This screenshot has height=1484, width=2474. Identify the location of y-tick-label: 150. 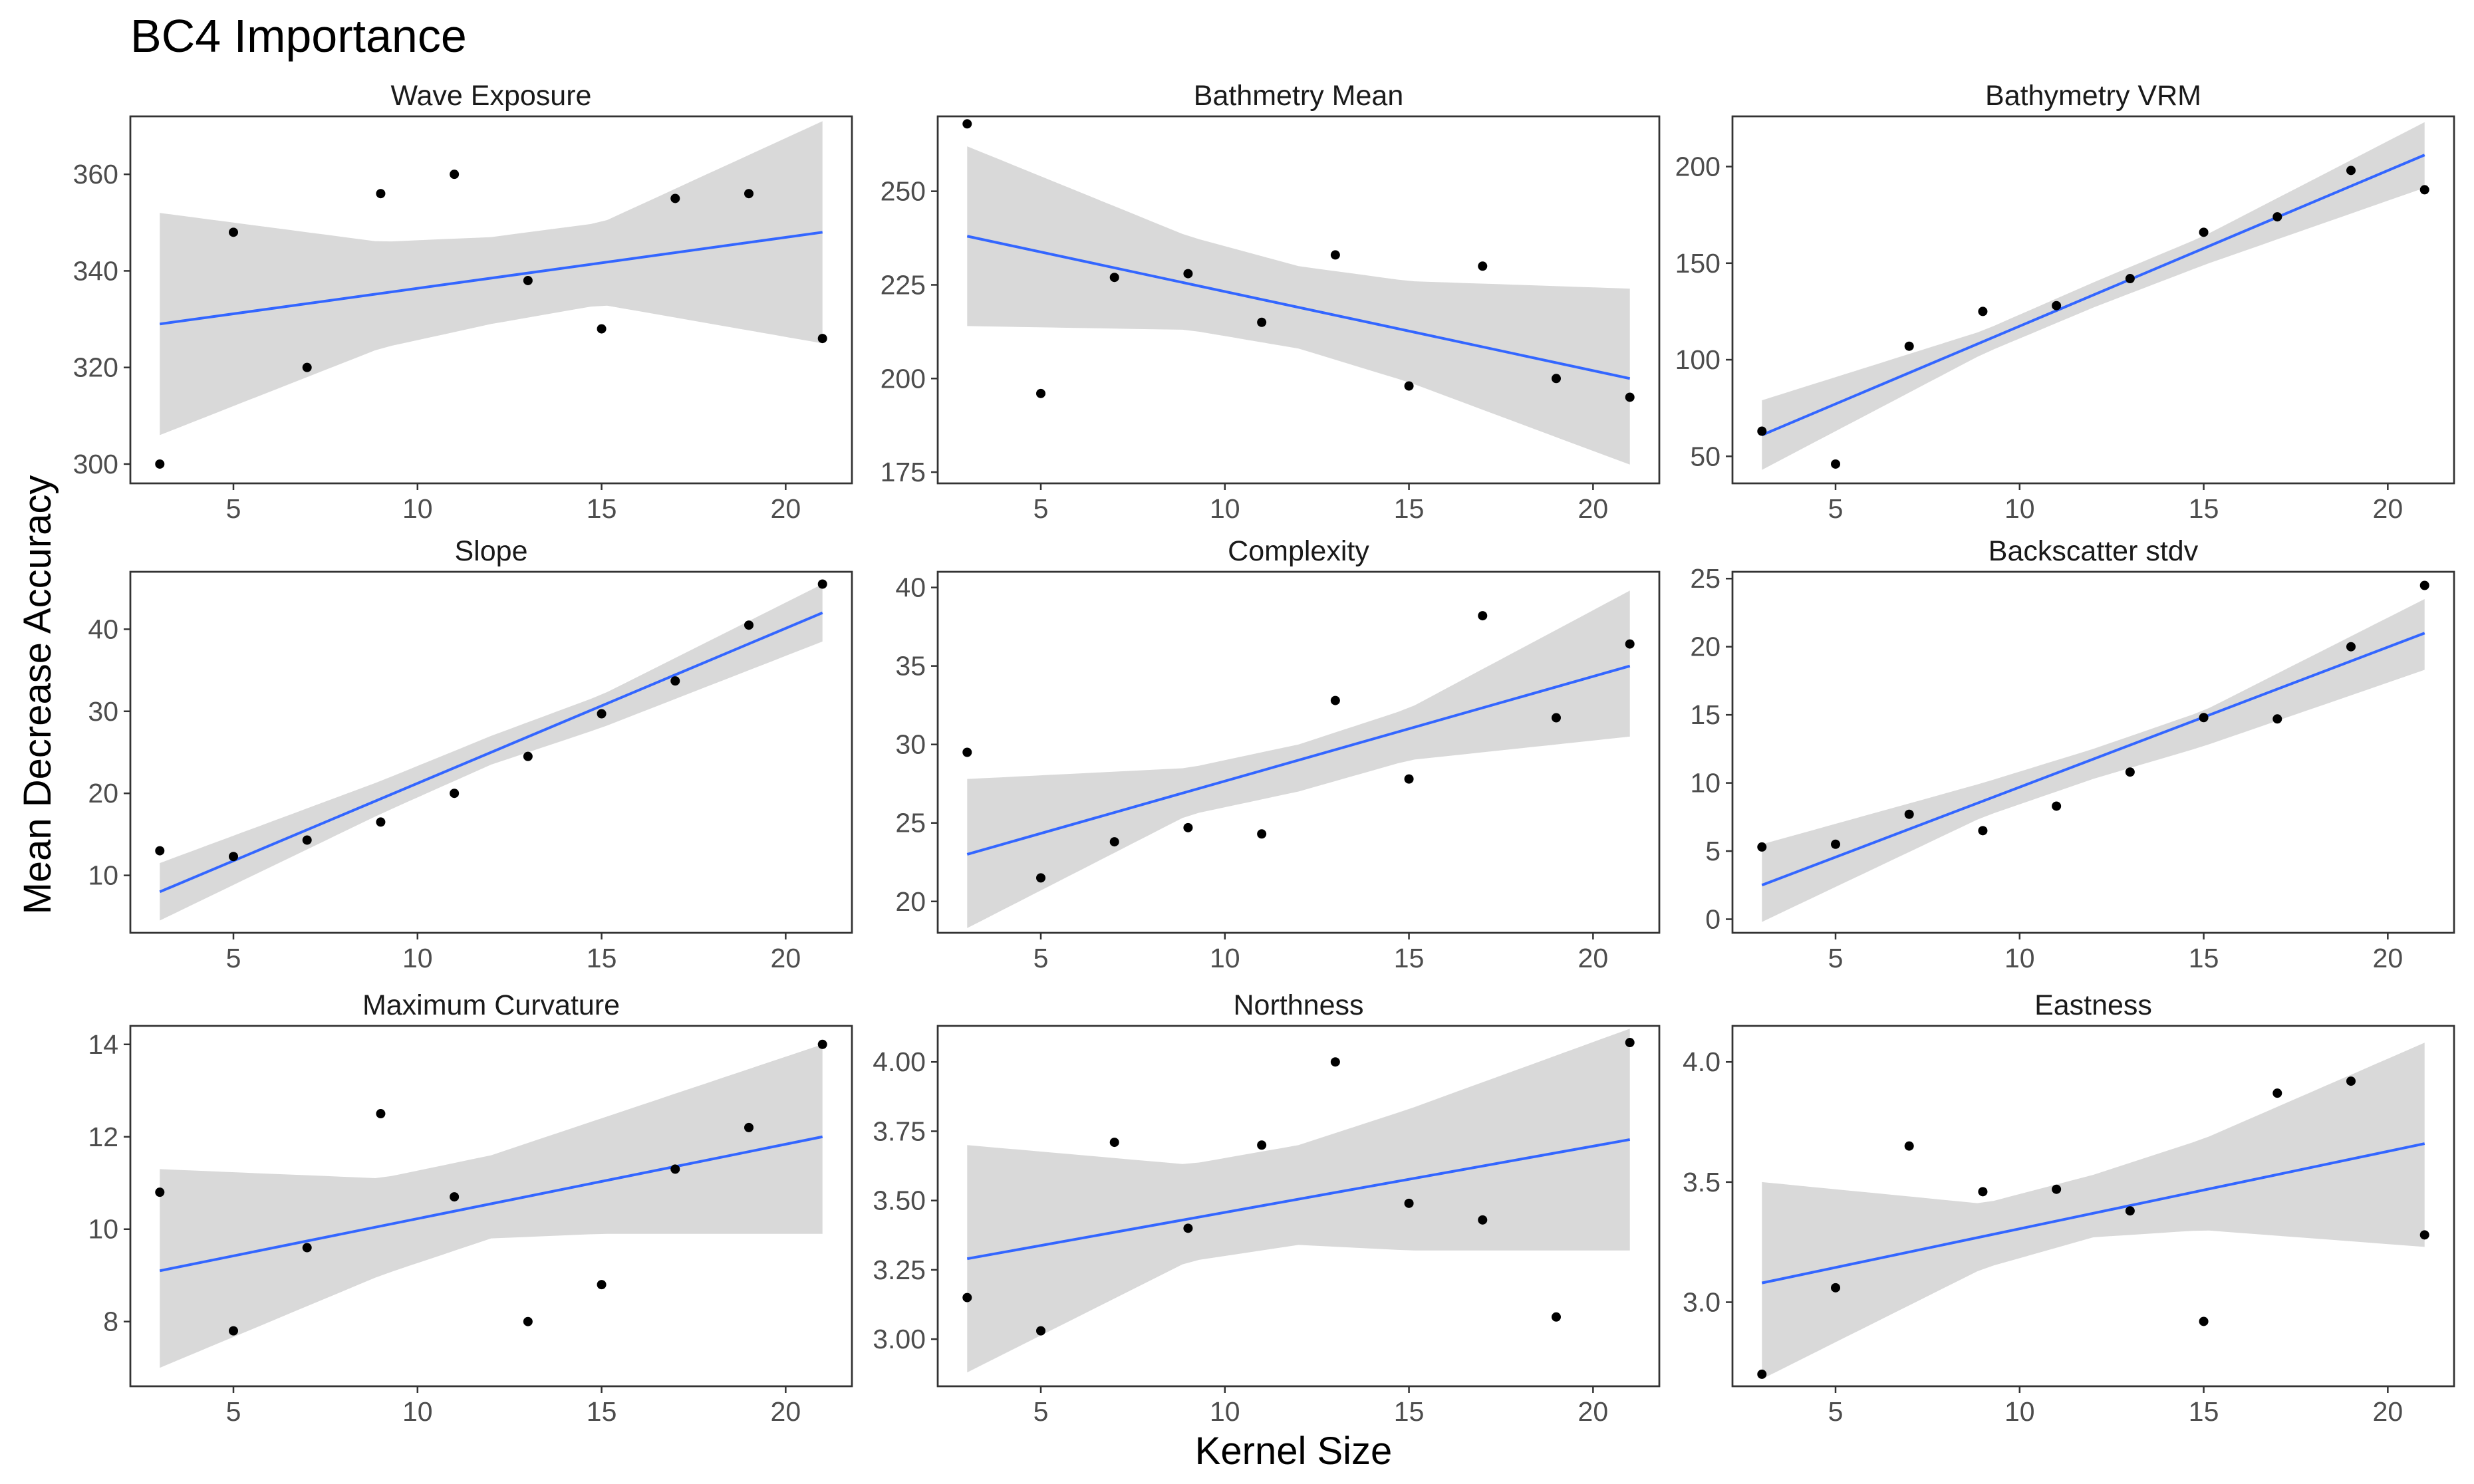
(1698, 263).